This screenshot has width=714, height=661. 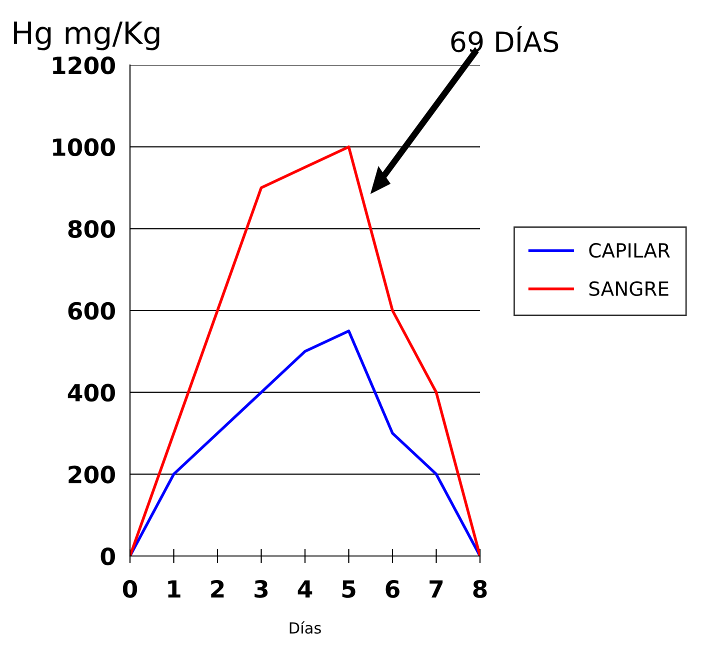 I want to click on x-tick-label: 2, so click(x=217, y=589).